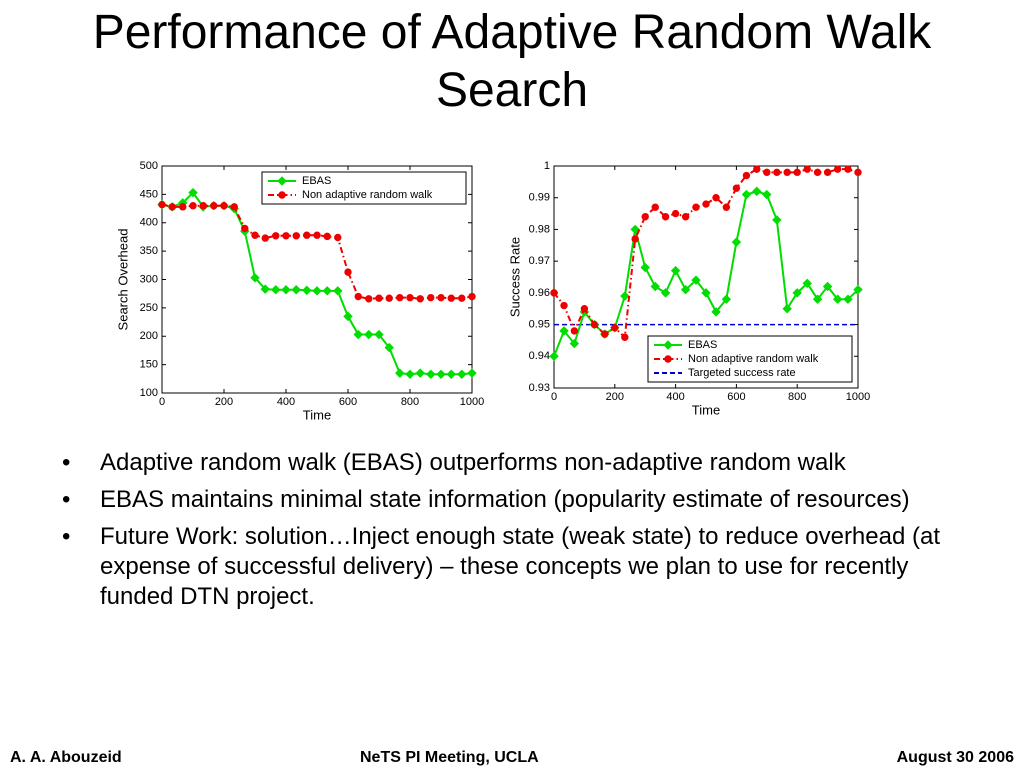 This screenshot has width=1024, height=768. Describe the element at coordinates (539, 293) in the screenshot. I see `y-tick-label: 0.96` at that location.